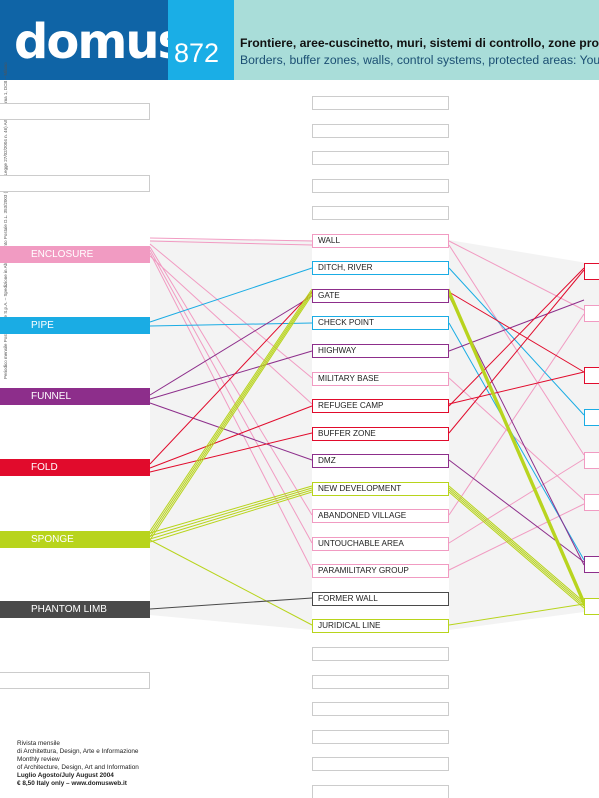  I want to click on item-military-base: MILITARY BASE, so click(380, 379).